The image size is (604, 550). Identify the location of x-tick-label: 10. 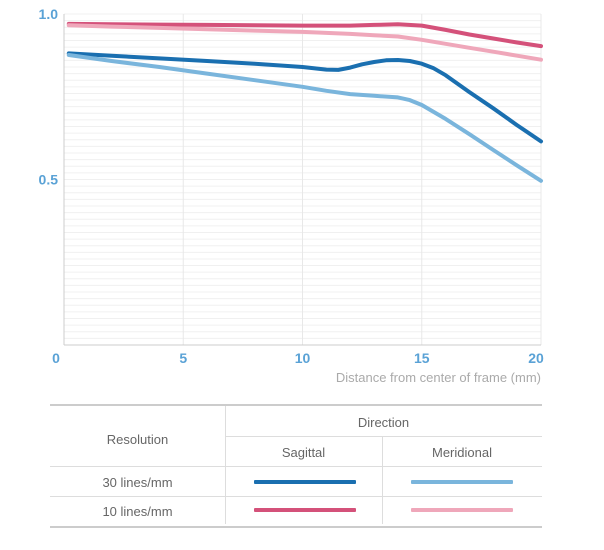
(303, 358).